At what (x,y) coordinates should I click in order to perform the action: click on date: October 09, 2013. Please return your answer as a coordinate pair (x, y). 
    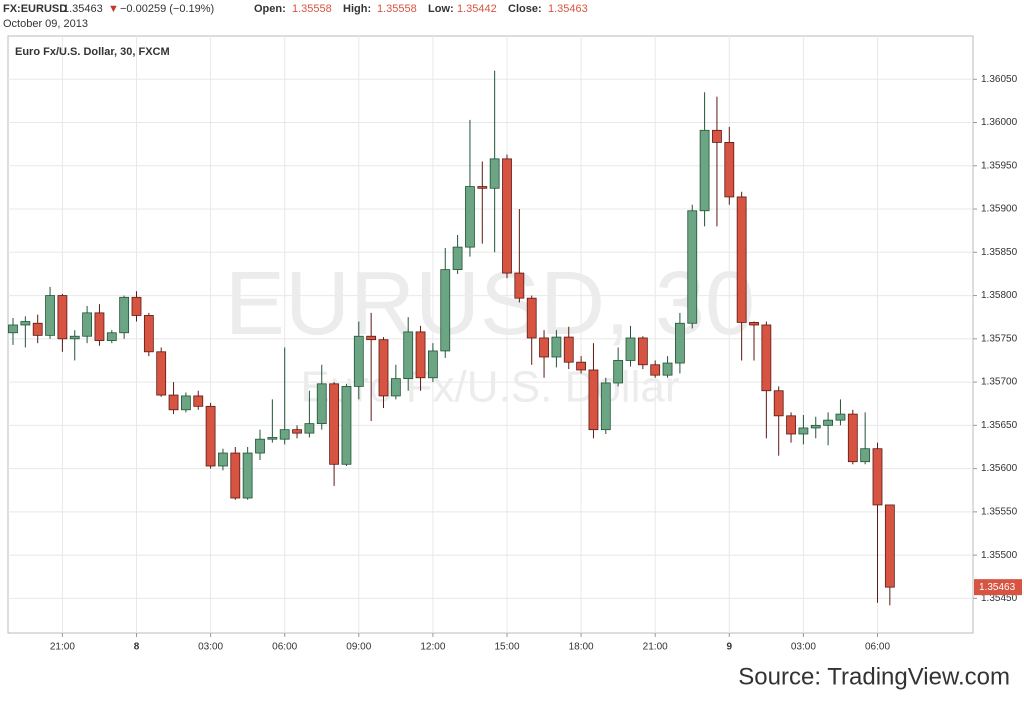
    Looking at the image, I should click on (45, 24).